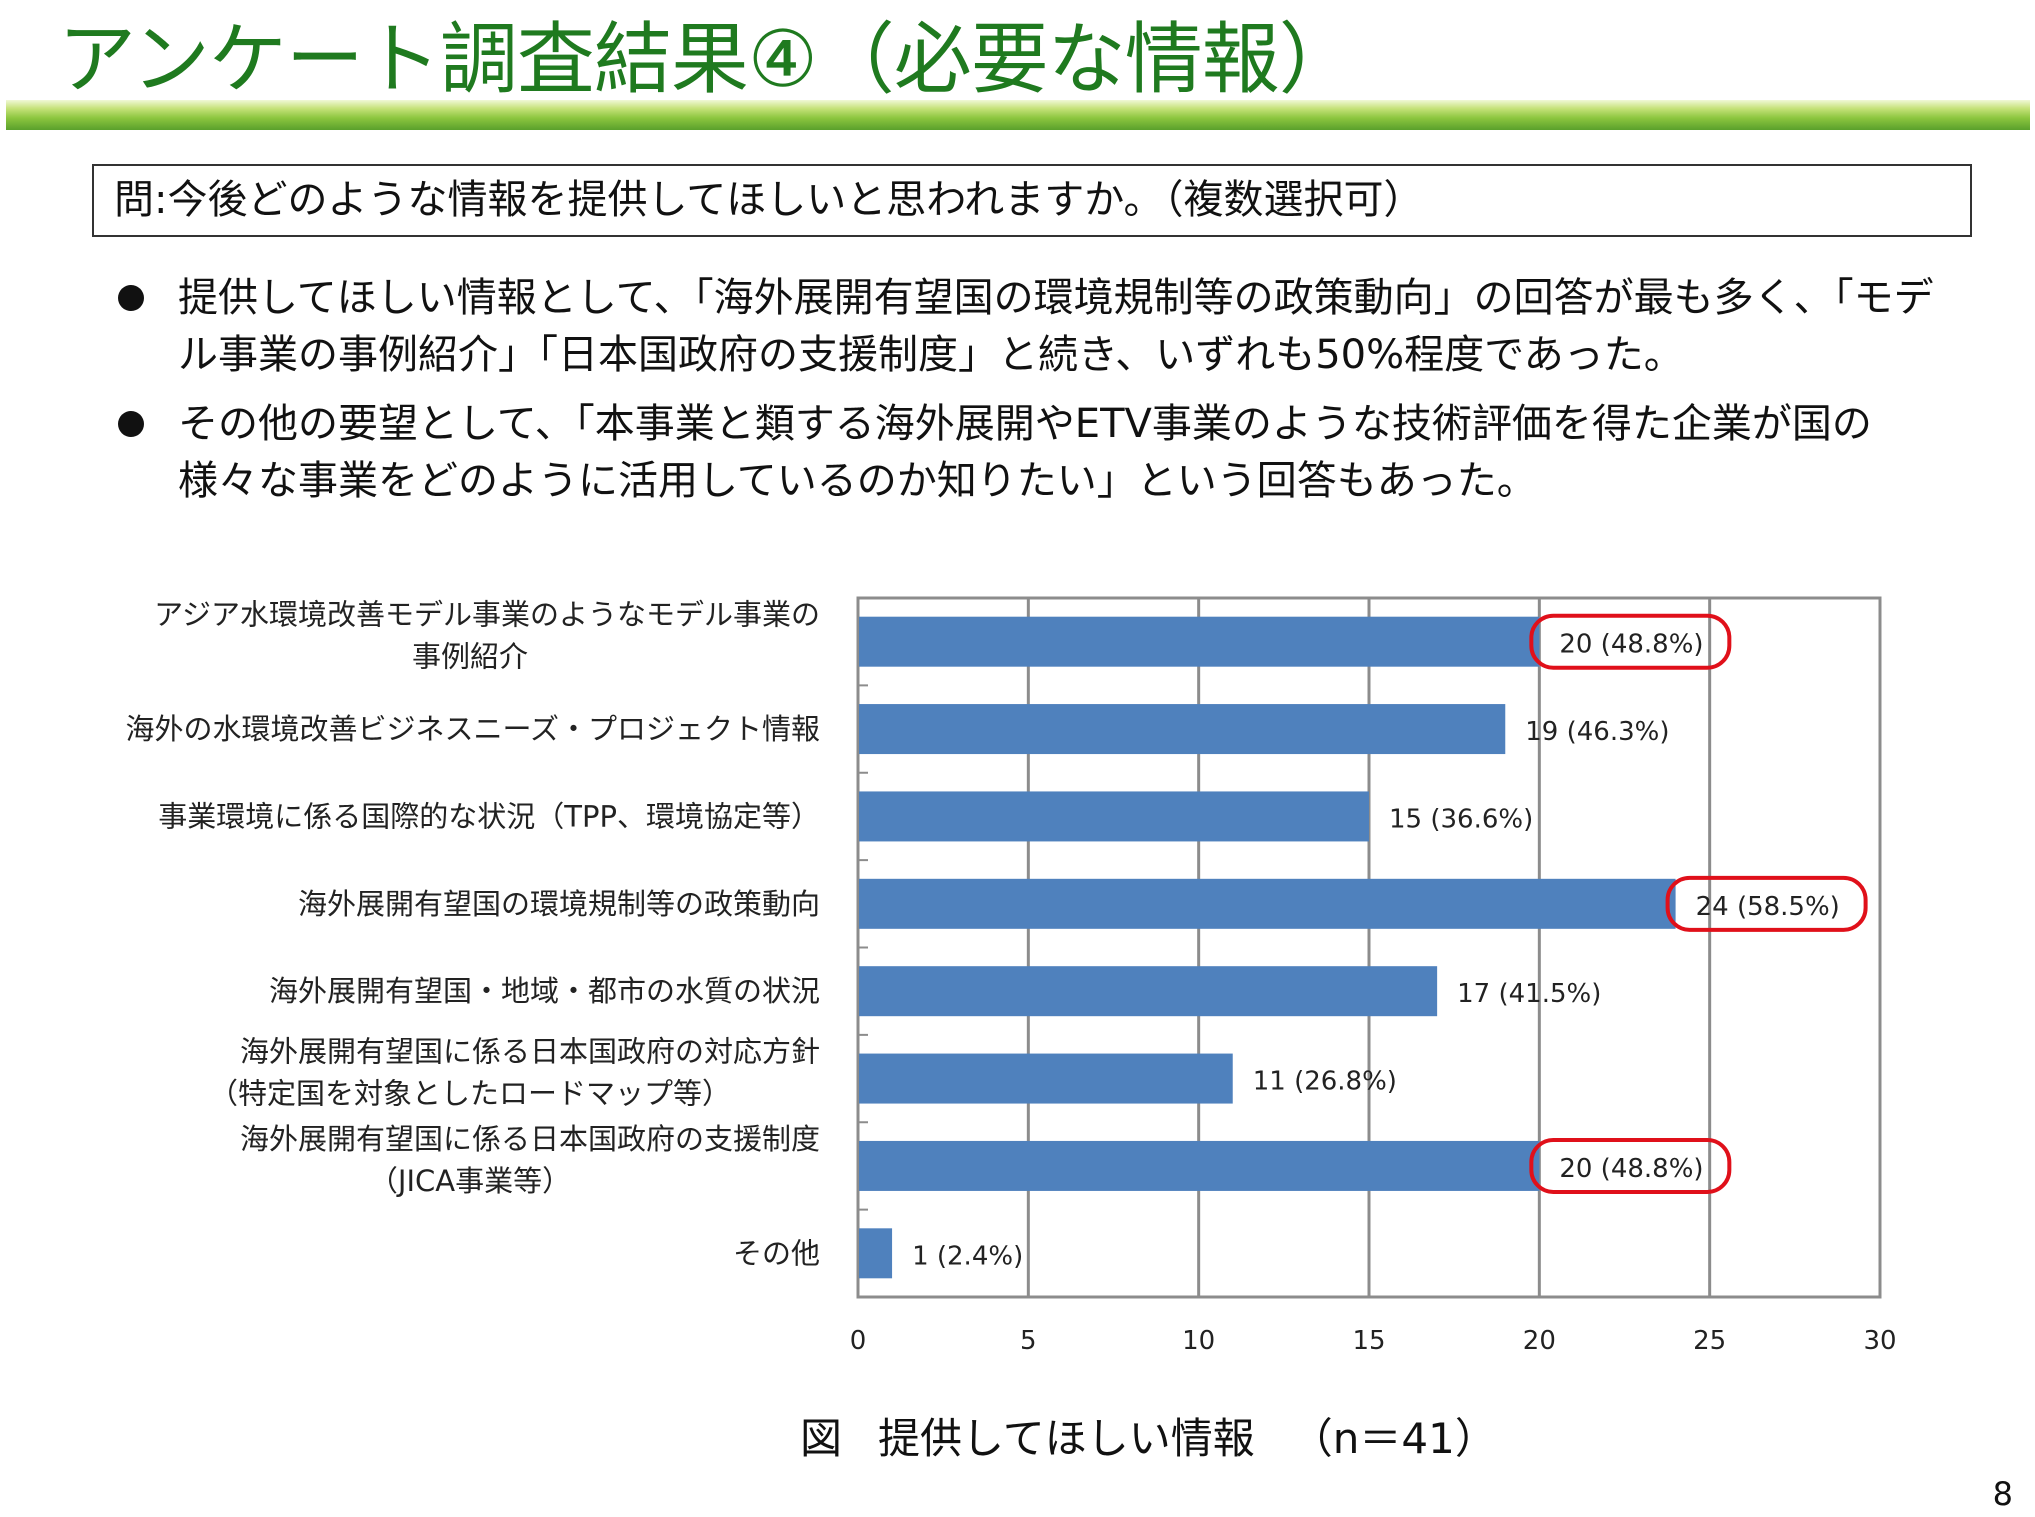  I want to click on bullet-line: ル事業の事例紹介」「日本国政府の支援制度」と続き、いずれも50%程度であった。, so click(931, 355).